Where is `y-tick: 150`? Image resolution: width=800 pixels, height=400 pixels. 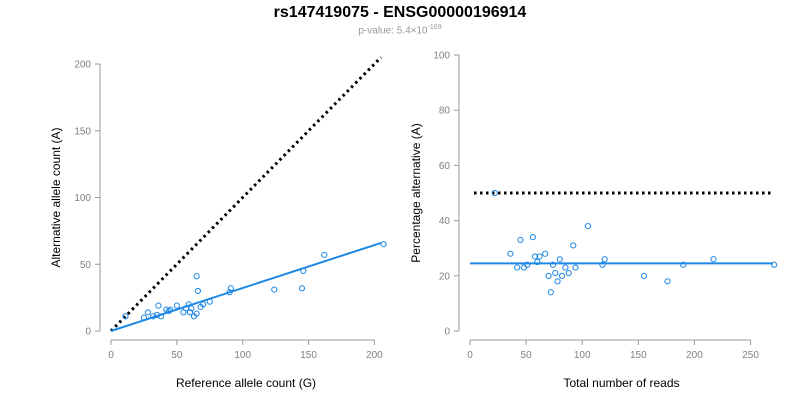 y-tick: 150 is located at coordinates (87, 131).